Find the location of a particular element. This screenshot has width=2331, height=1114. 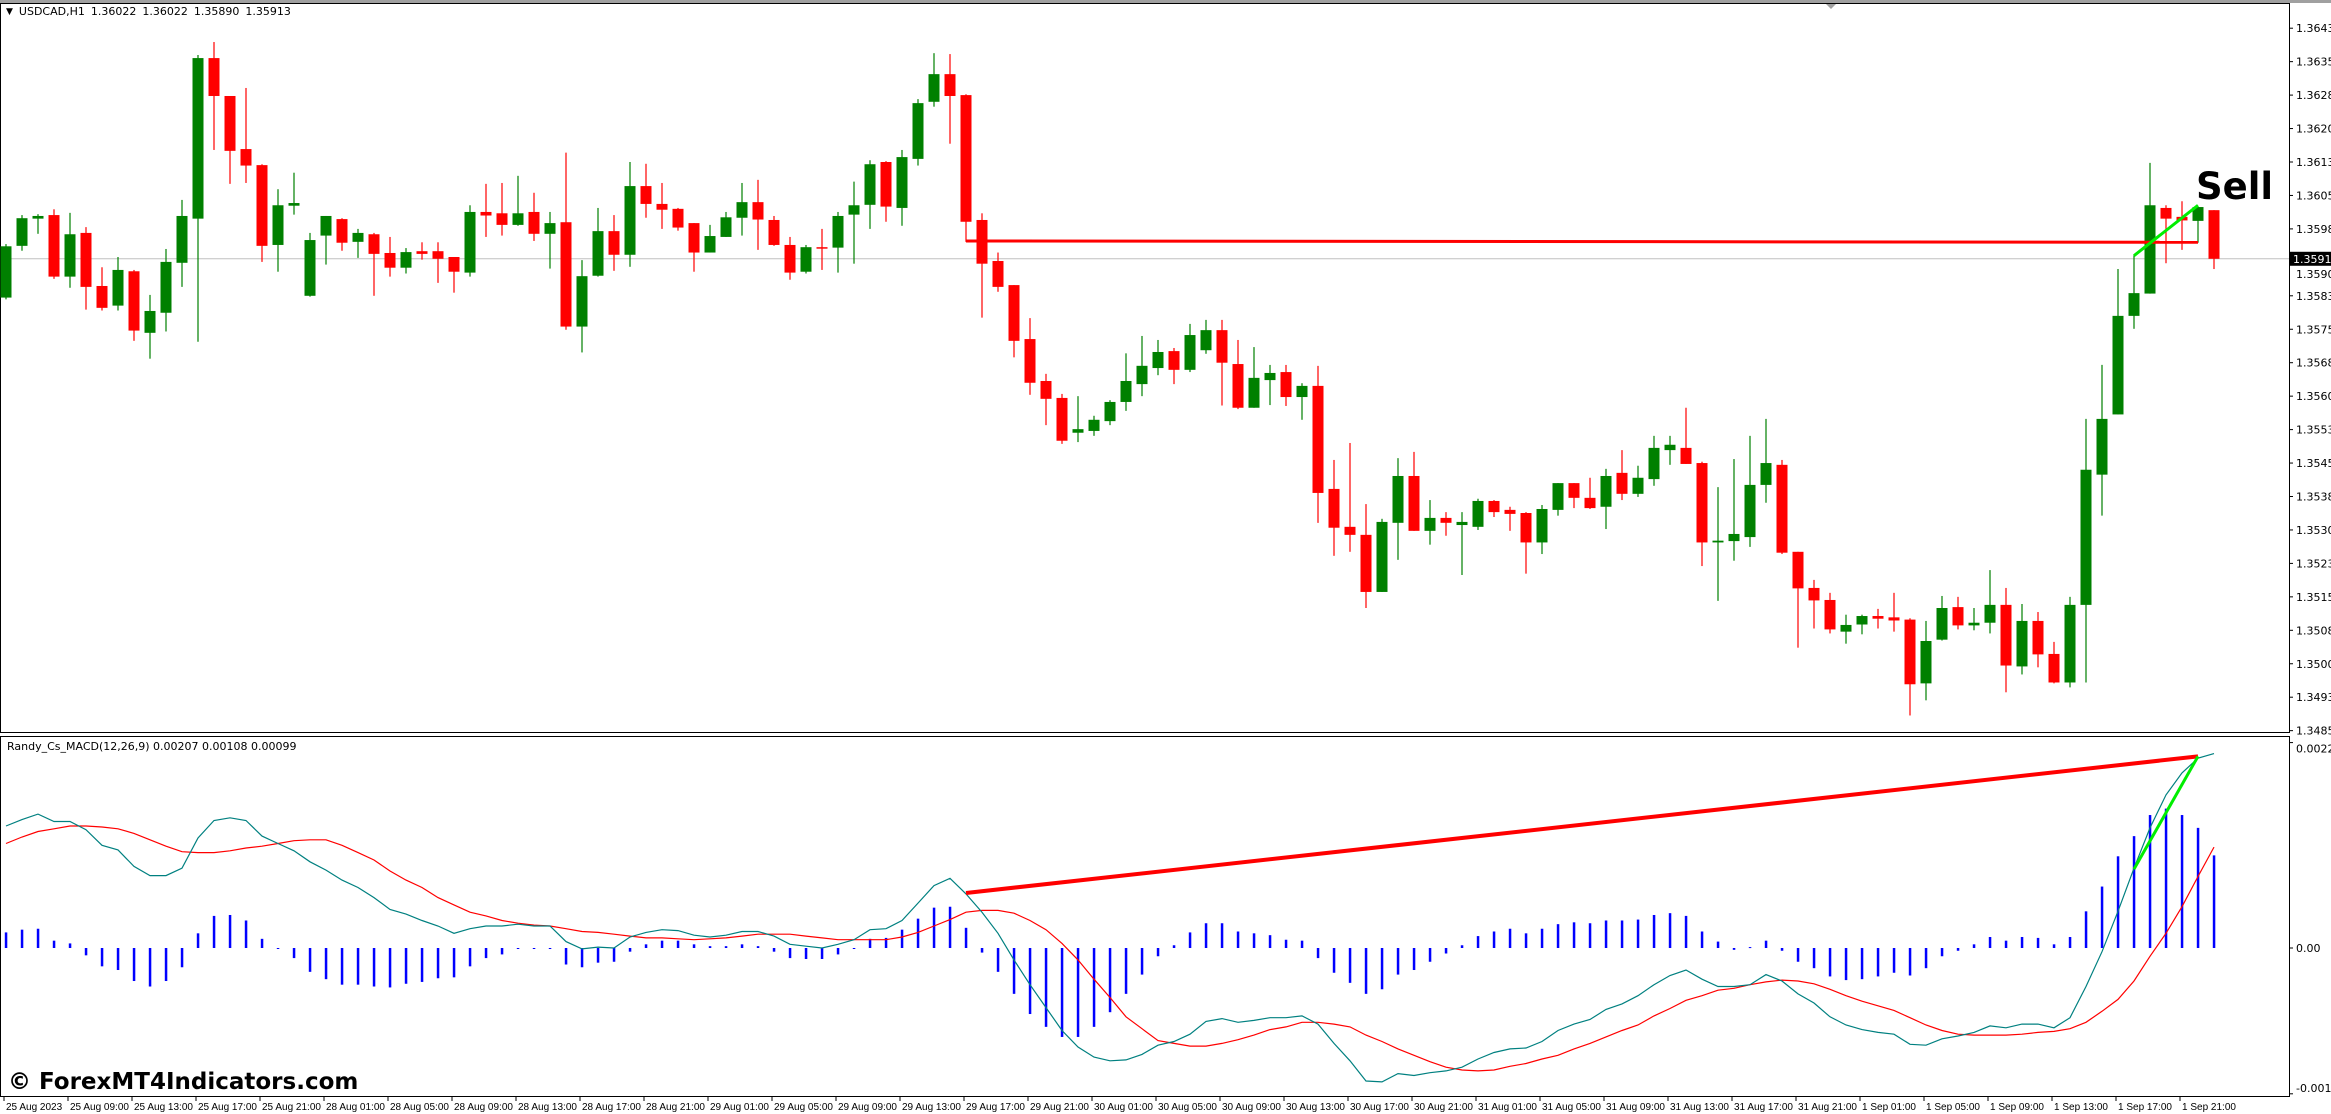

price-tick-label: 1.35230 is located at coordinates (2313, 563).